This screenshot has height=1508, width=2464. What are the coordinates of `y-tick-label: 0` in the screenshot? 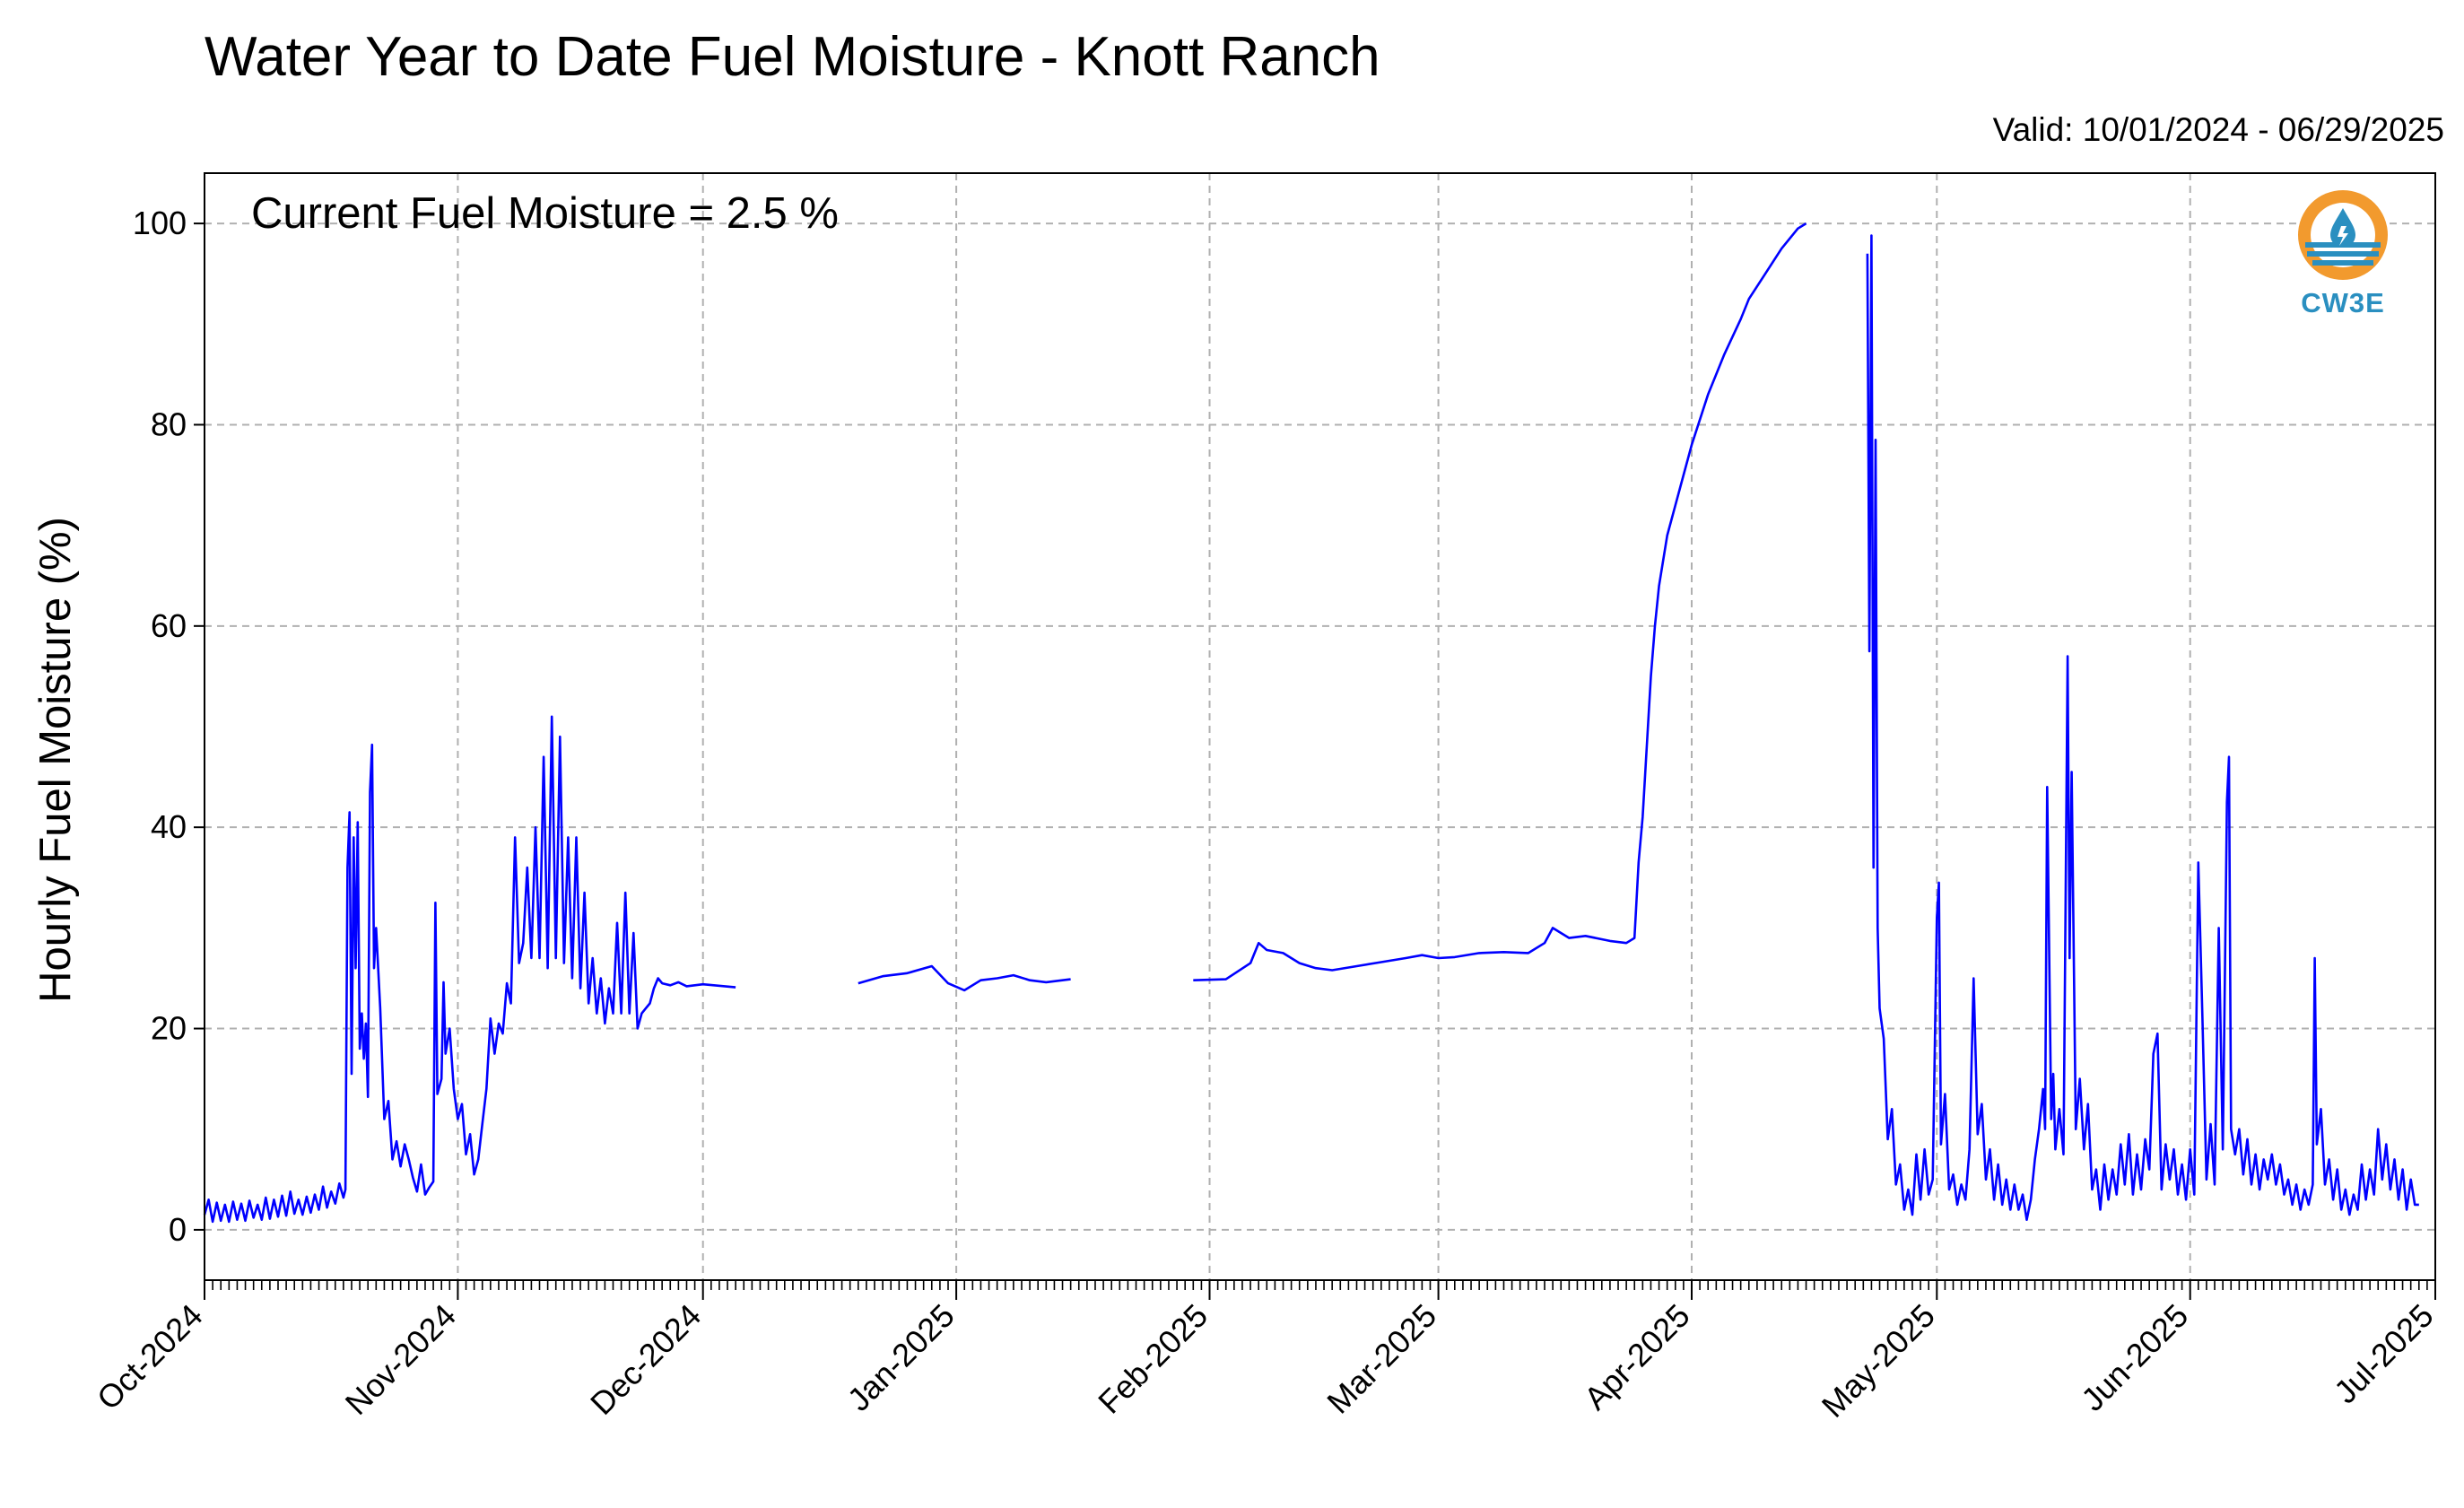 It's located at (178, 1229).